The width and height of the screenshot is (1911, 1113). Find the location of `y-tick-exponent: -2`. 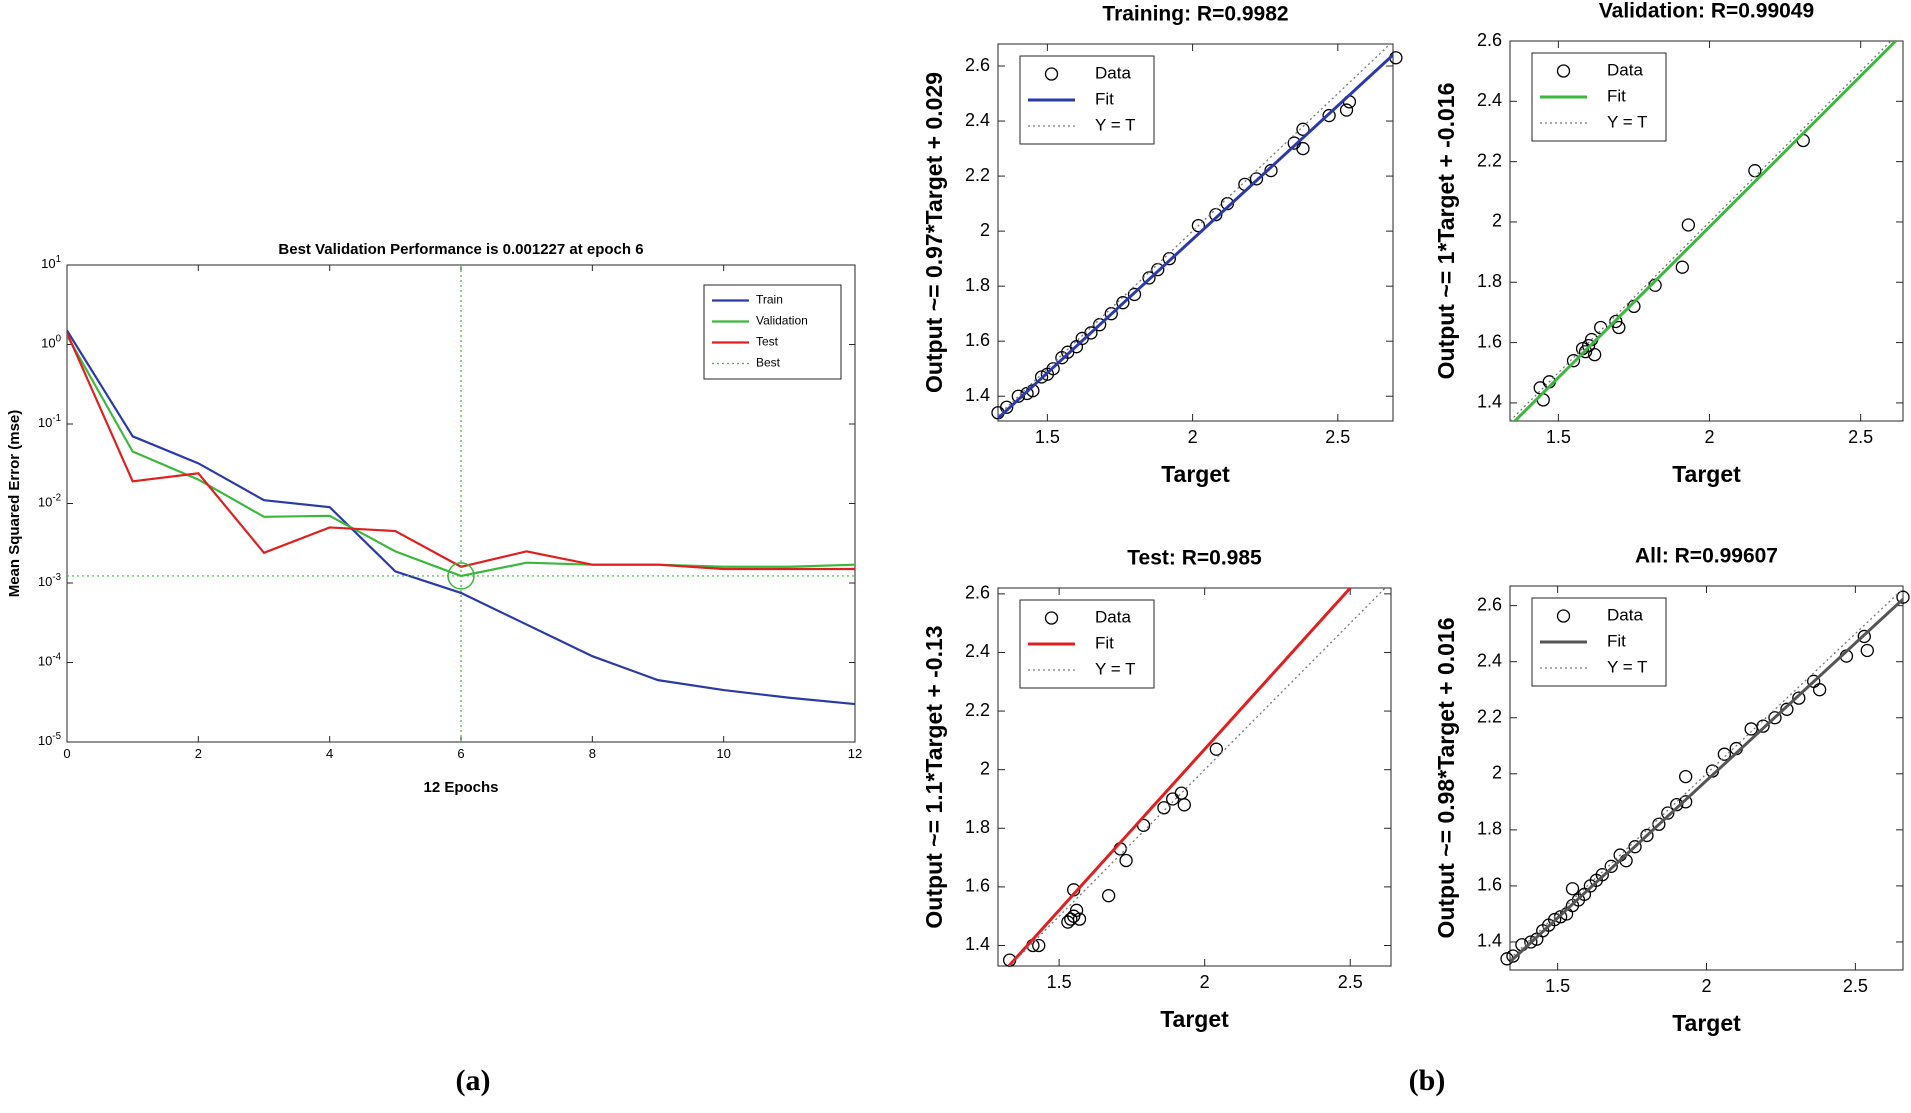

y-tick-exponent: -2 is located at coordinates (56, 497).